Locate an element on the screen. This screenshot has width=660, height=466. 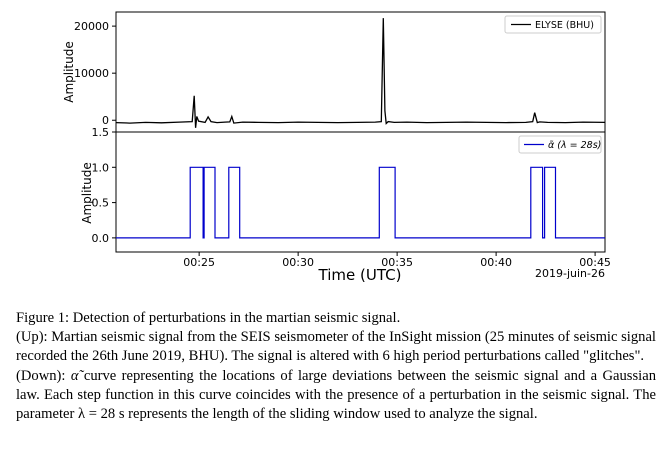
top-legend-box is located at coordinates (553, 24).